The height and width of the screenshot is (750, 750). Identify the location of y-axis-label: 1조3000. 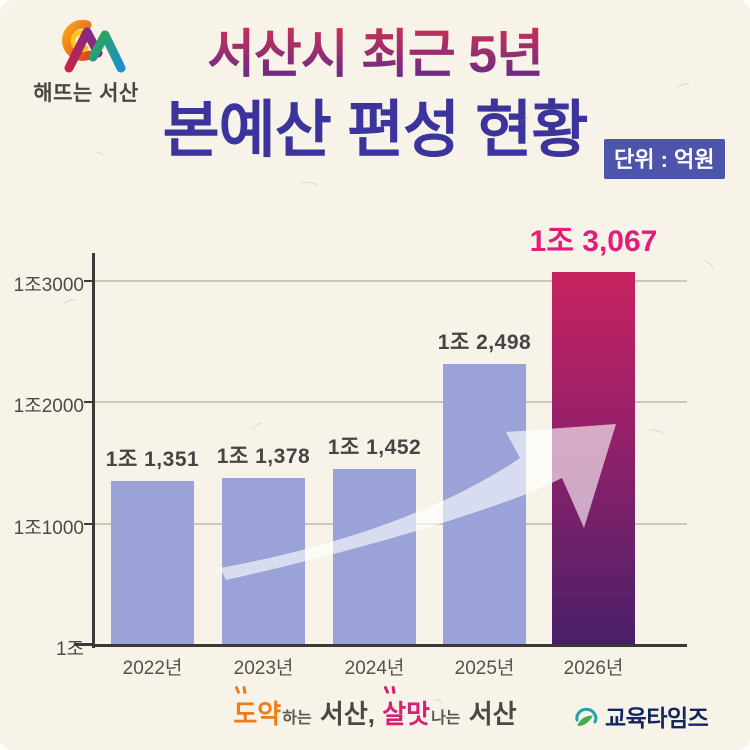
(48, 285).